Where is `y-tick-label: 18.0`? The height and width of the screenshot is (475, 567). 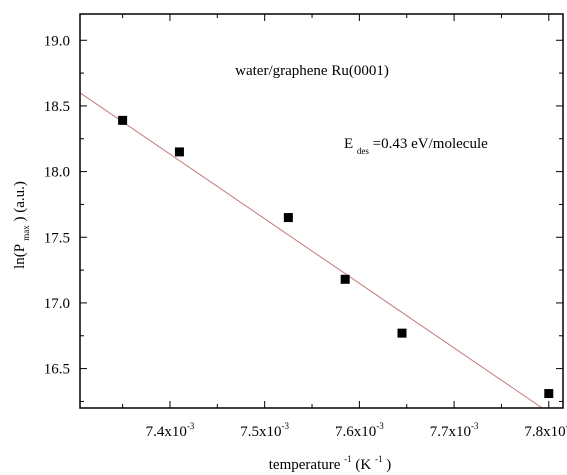
y-tick-label: 18.0 is located at coordinates (57, 173).